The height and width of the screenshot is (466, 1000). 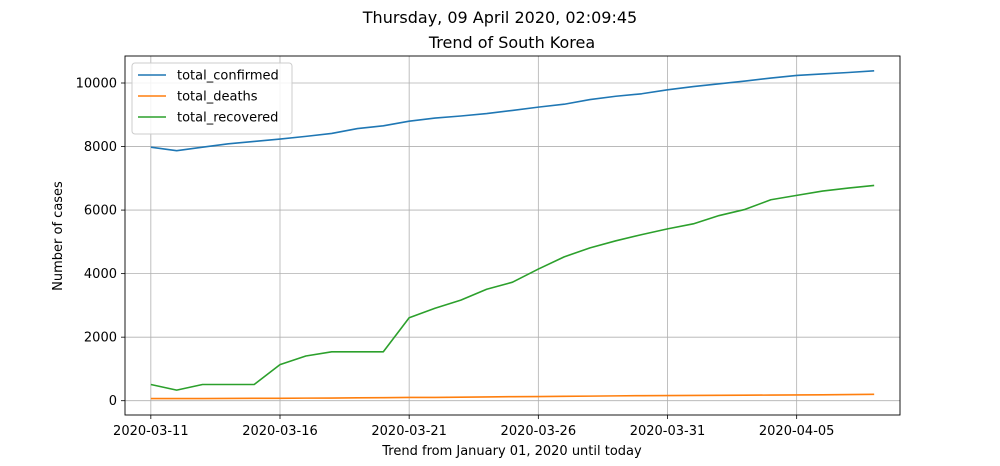 I want to click on legend-label: total_recovered, so click(x=227, y=118).